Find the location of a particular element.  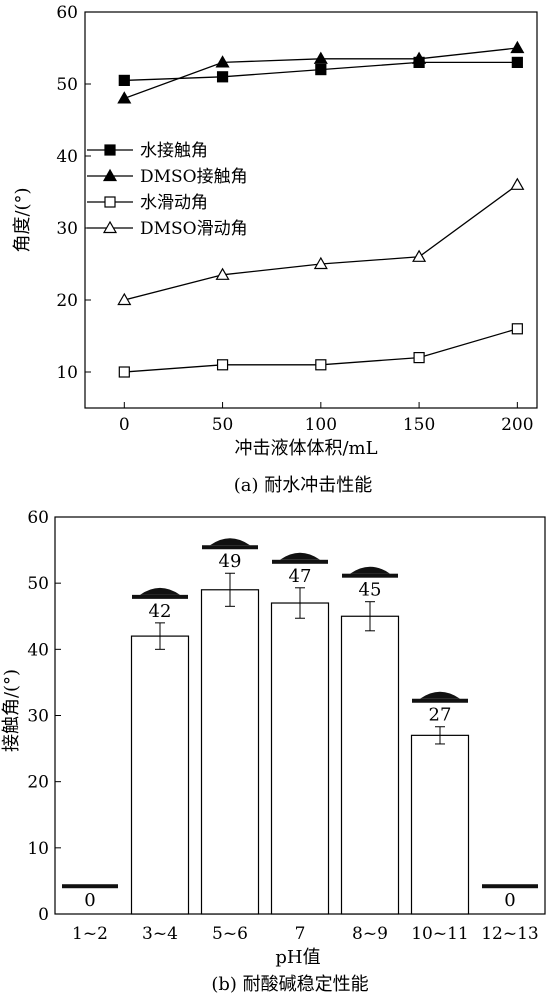

x-tick-label: 50 is located at coordinates (223, 425).